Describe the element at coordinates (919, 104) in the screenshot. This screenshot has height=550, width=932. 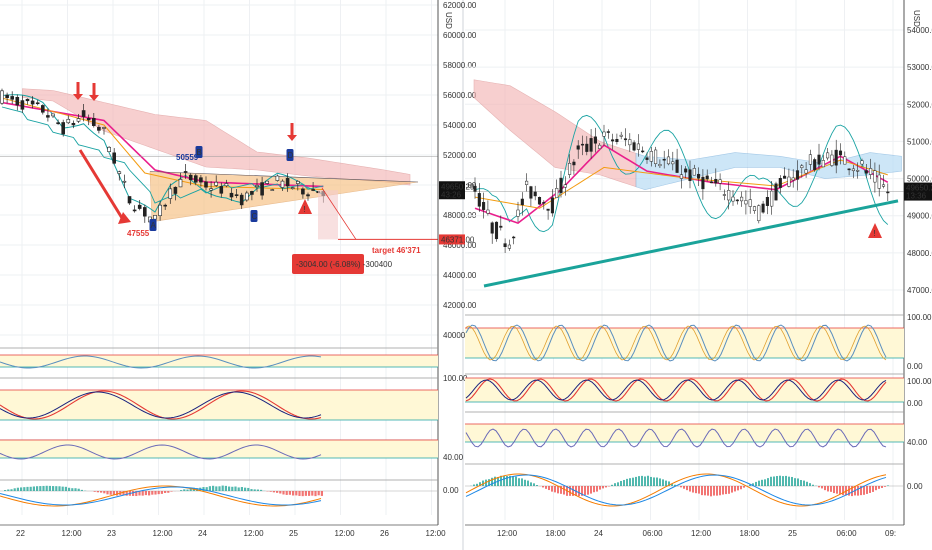
I see `price-tick: 52000.00` at that location.